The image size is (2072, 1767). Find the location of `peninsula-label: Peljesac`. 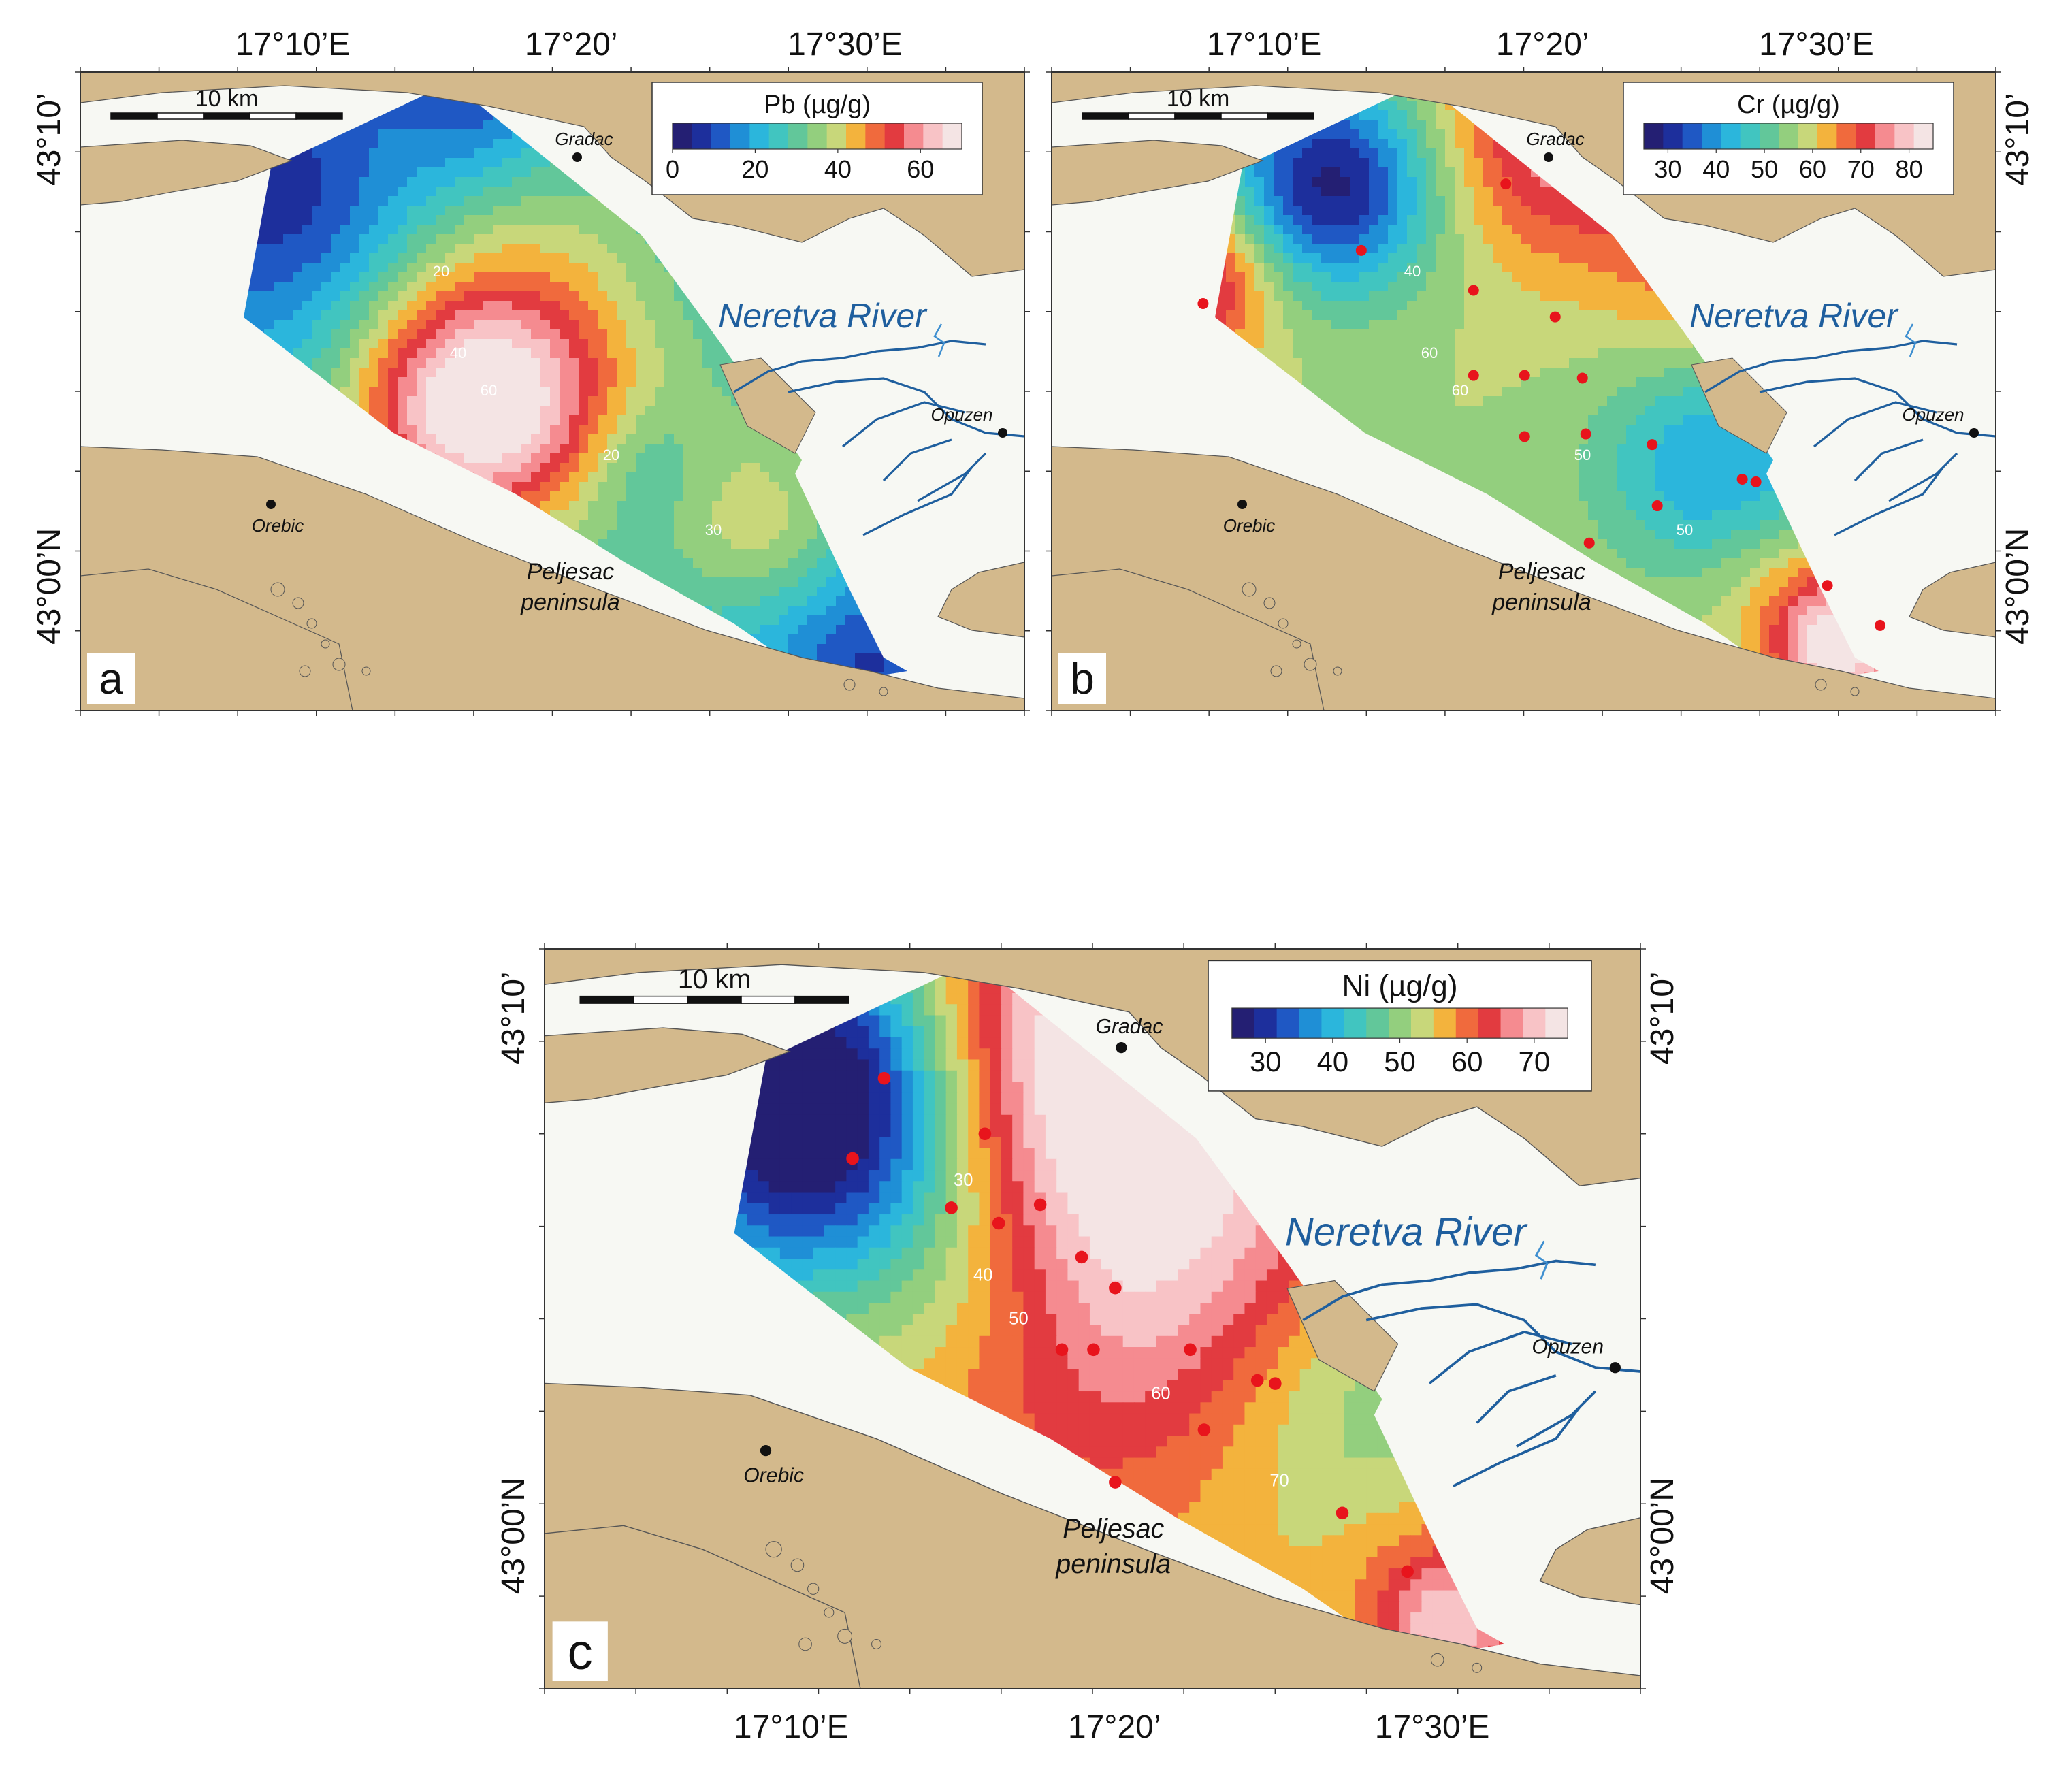

peninsula-label: Peljesac is located at coordinates (1113, 1529).